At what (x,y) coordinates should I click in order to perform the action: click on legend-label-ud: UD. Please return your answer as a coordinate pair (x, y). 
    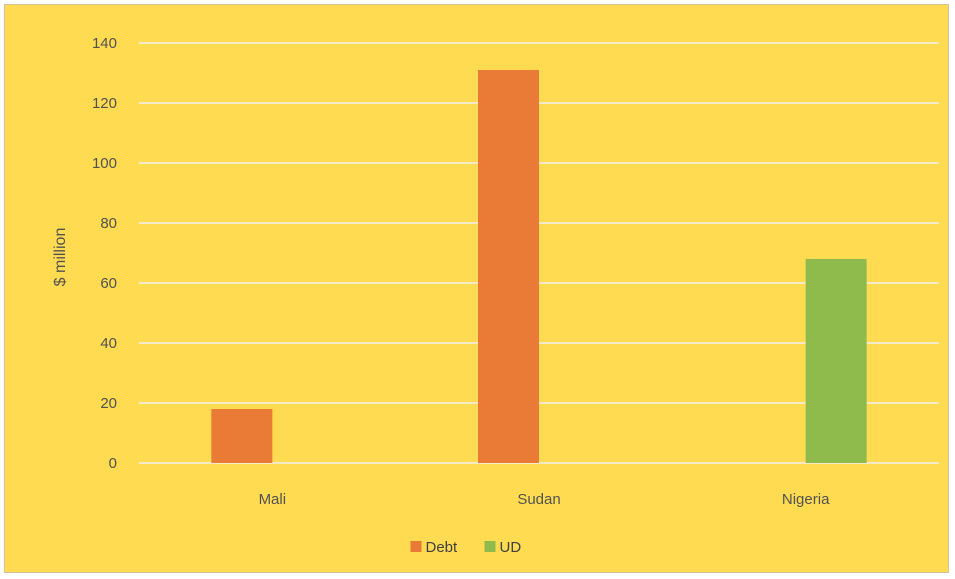
    Looking at the image, I should click on (511, 547).